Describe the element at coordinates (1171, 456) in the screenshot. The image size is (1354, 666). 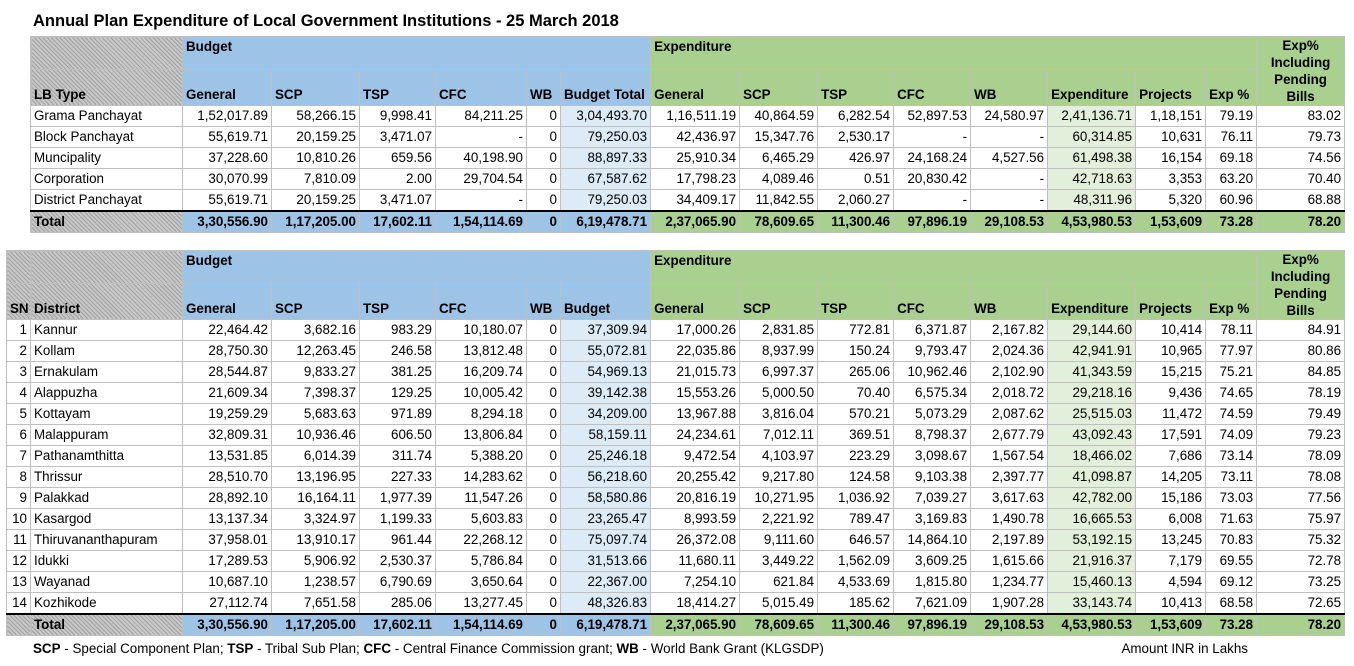
I see `data-cell: 7,686` at that location.